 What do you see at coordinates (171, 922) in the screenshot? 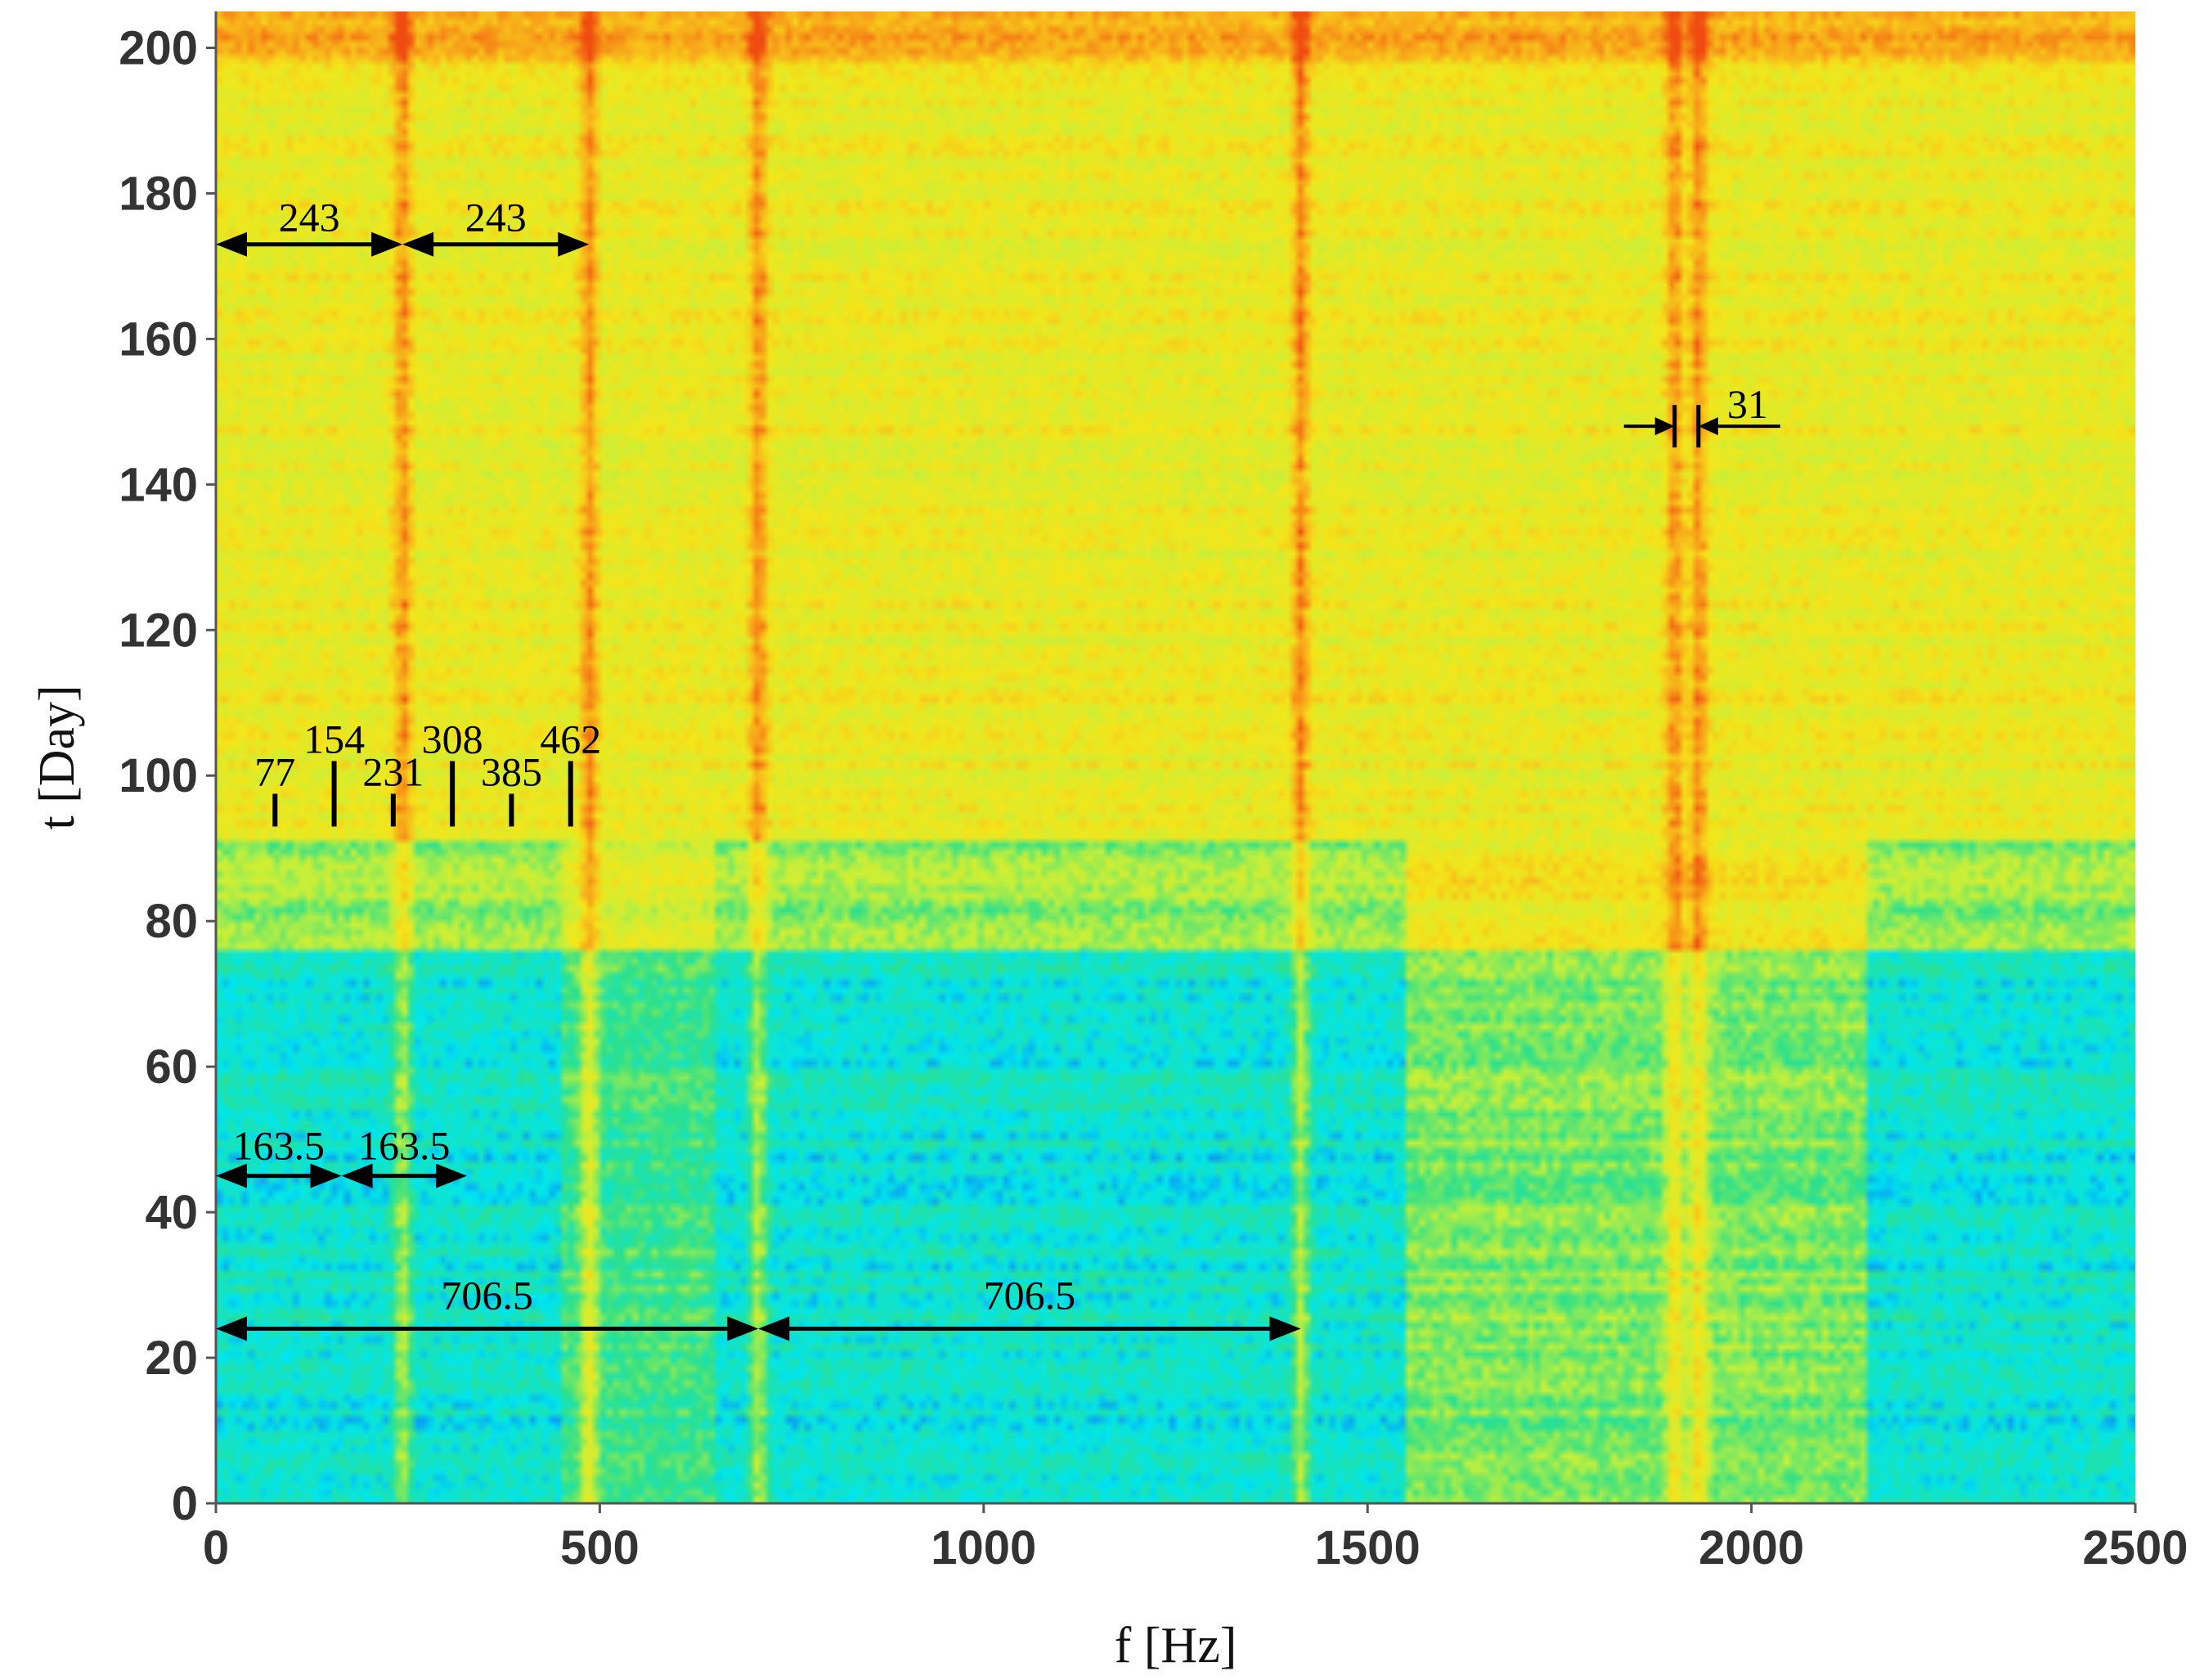
I see `y-tick-label: 80` at bounding box center [171, 922].